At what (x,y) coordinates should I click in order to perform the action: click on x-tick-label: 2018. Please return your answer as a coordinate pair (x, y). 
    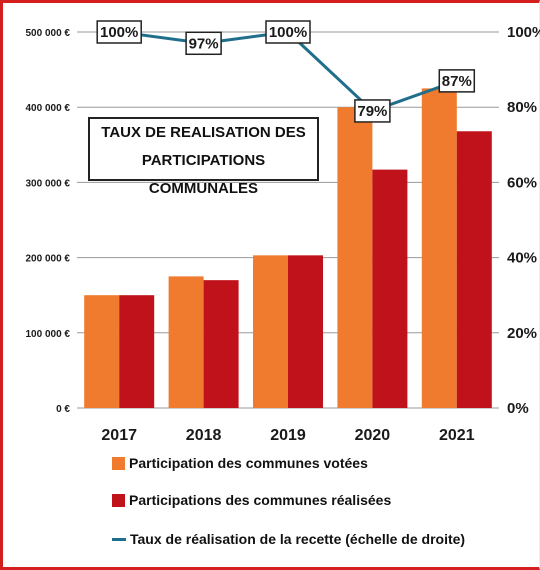
    Looking at the image, I should click on (204, 435).